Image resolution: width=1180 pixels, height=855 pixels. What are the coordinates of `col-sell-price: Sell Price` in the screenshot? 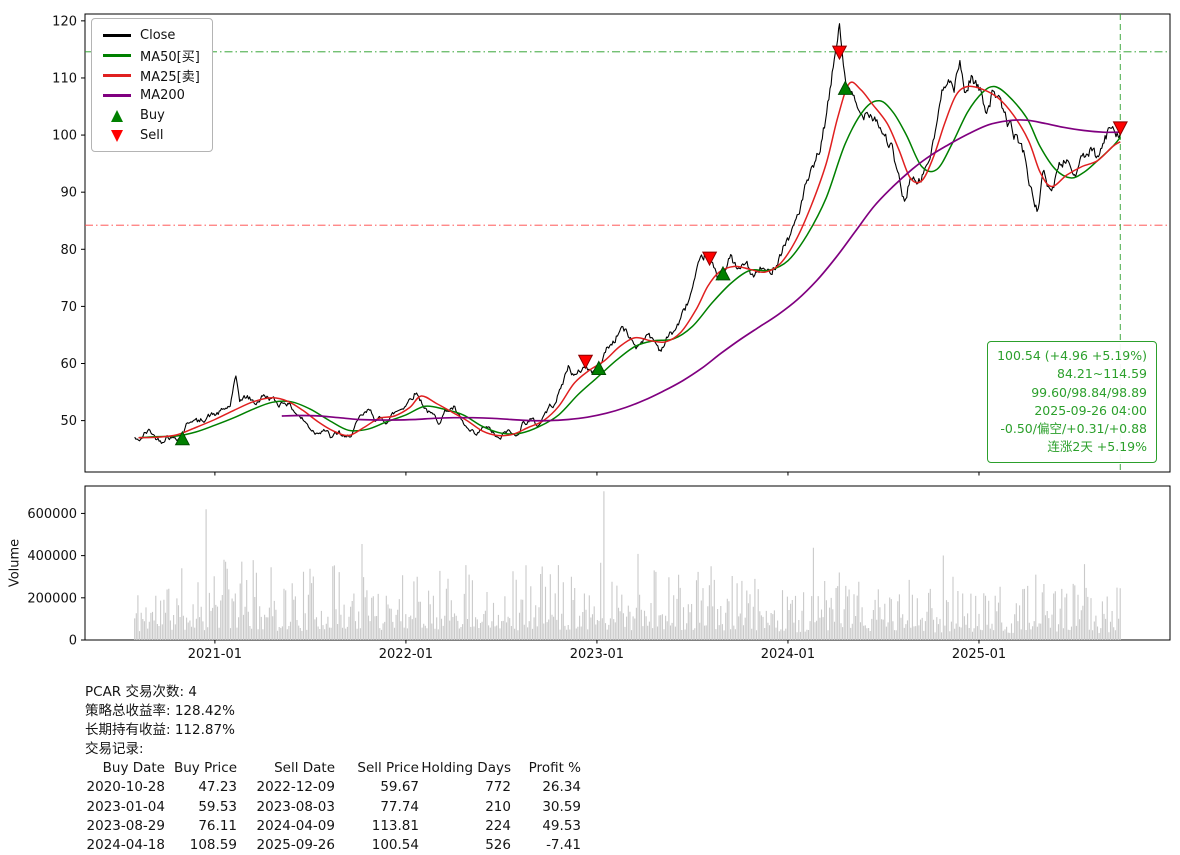 It's located at (388, 768).